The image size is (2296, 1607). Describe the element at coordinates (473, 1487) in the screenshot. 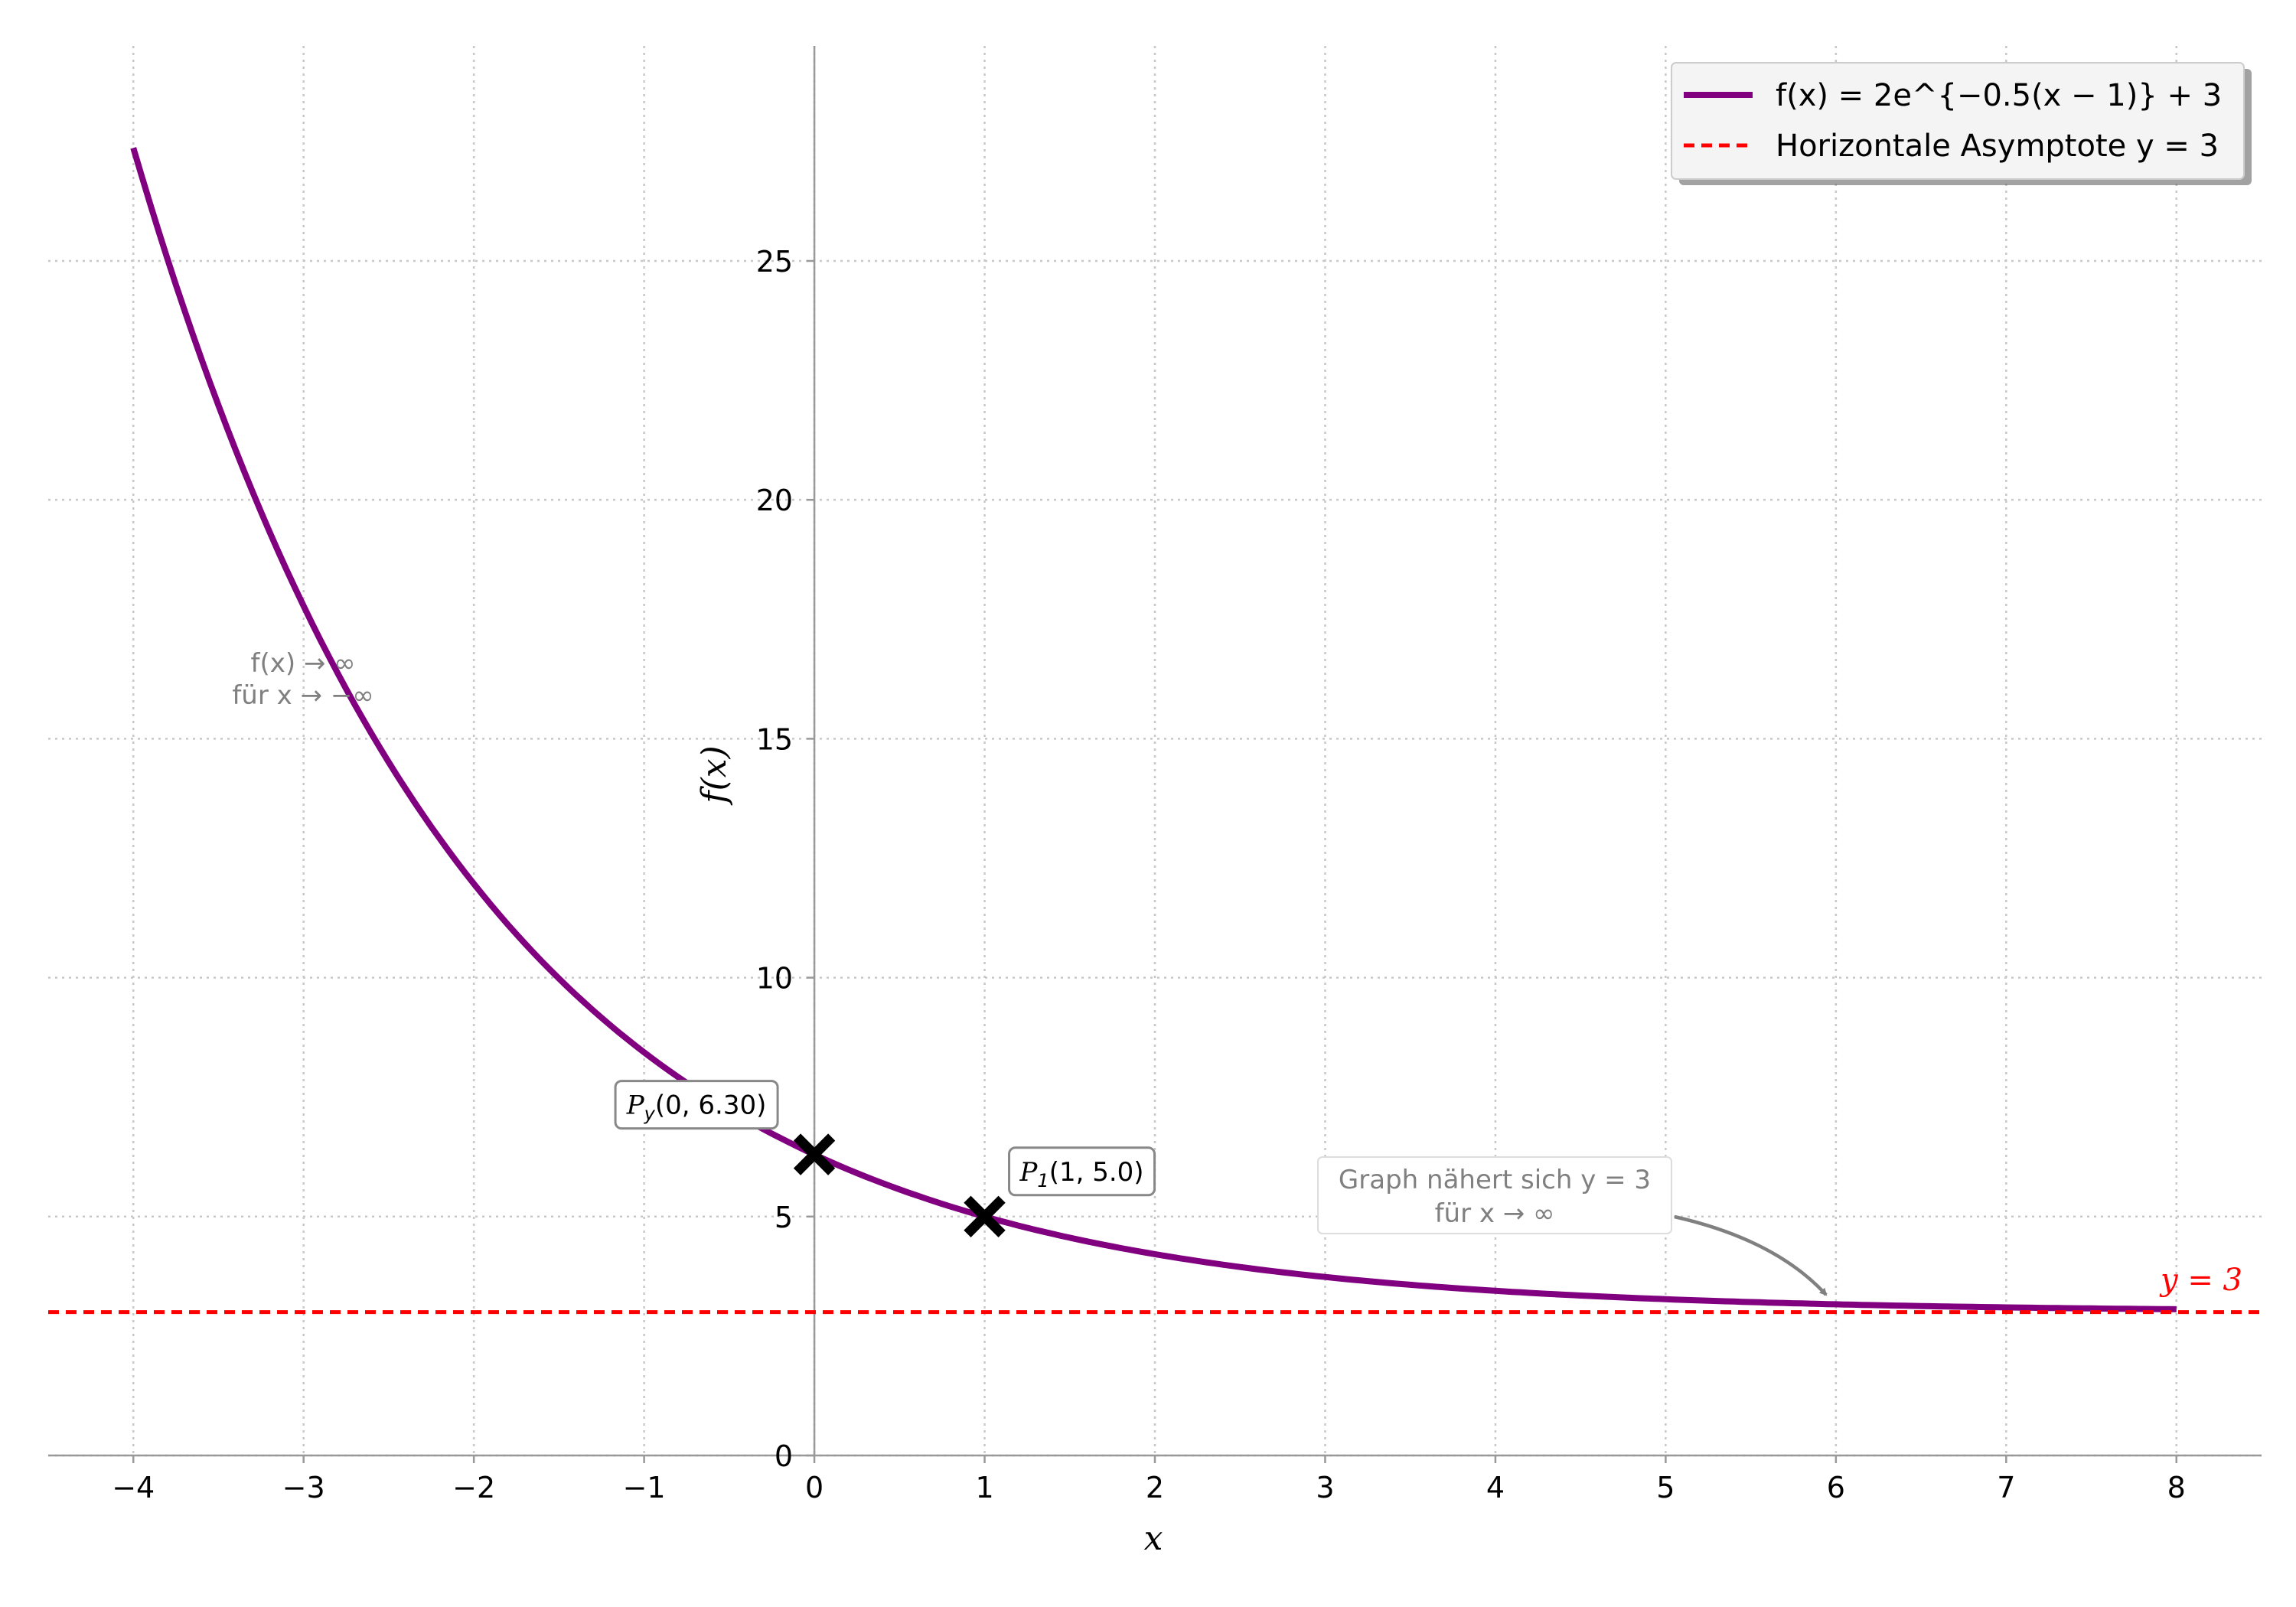

I see `x-tick-label-2: −2` at that location.